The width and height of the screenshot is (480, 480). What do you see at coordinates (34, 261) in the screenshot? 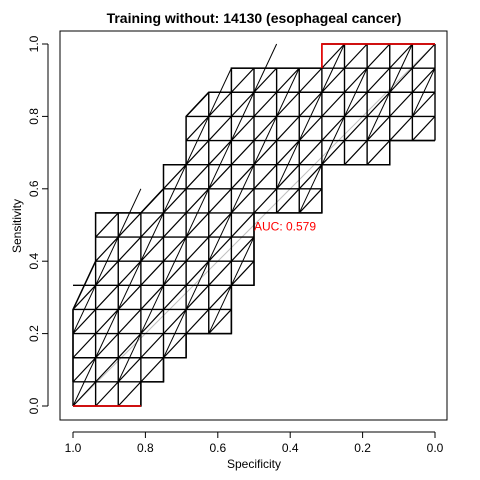
I see `y-tick-label: 0.4` at bounding box center [34, 261].